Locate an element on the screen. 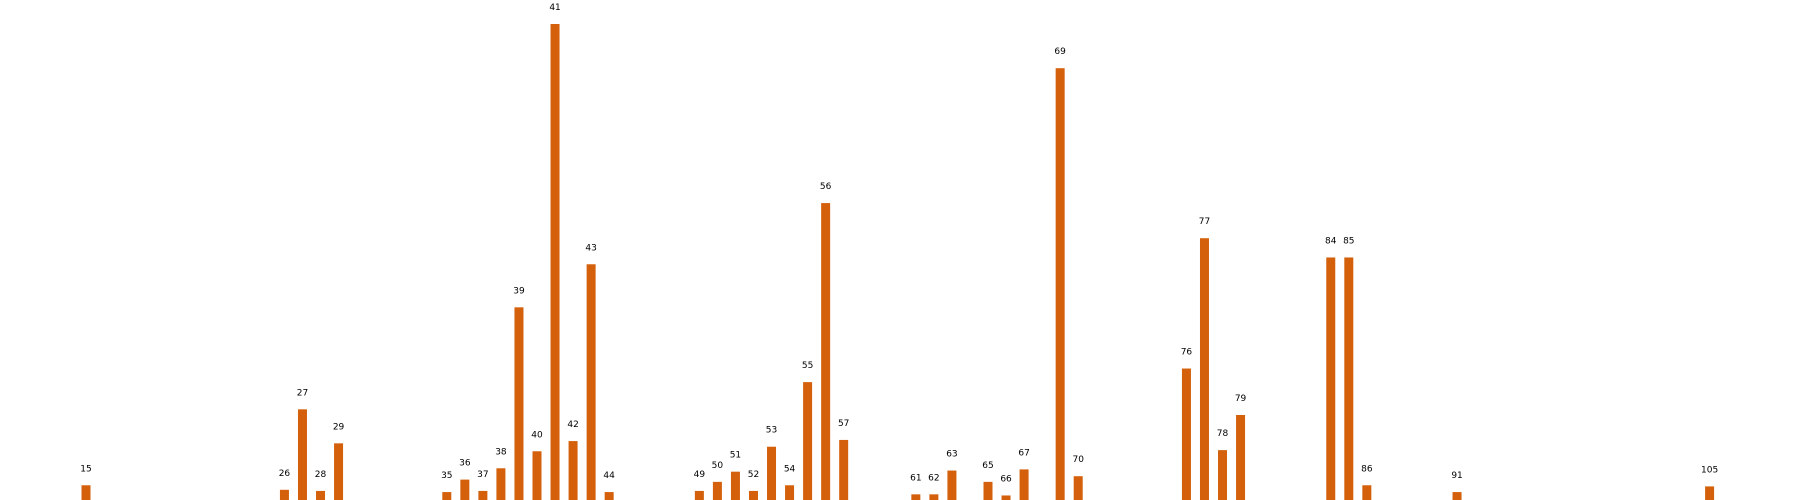 This screenshot has height=500, width=1800. bar-label-43: 43 is located at coordinates (590, 248).